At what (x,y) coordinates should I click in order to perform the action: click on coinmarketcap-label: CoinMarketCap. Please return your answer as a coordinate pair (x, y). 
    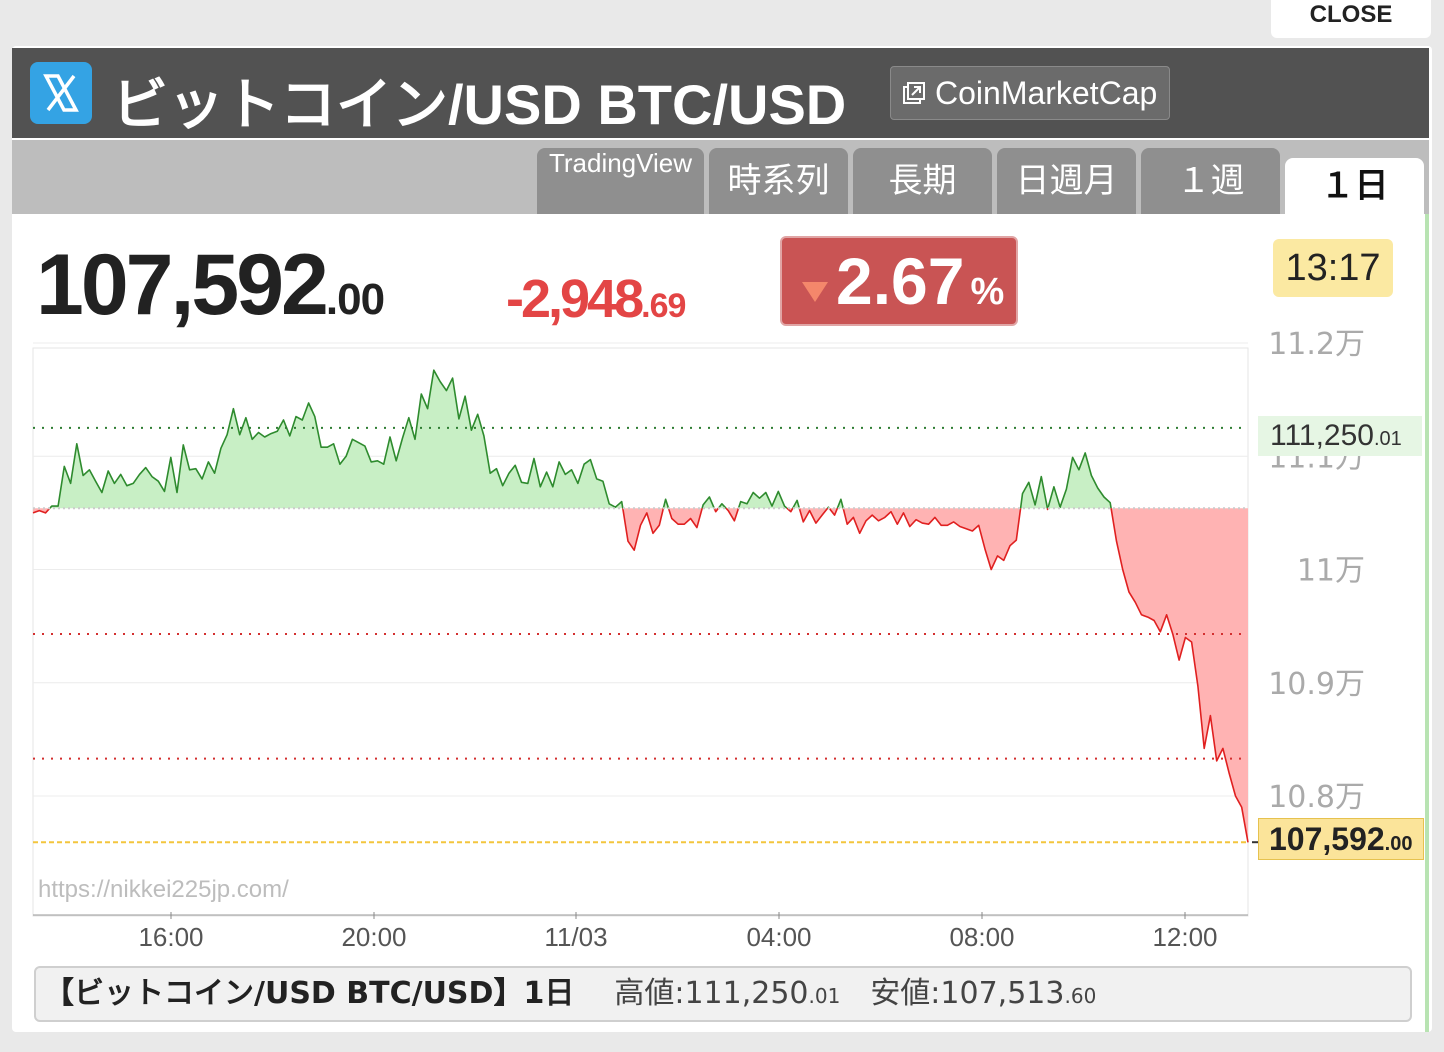
    Looking at the image, I should click on (1046, 93).